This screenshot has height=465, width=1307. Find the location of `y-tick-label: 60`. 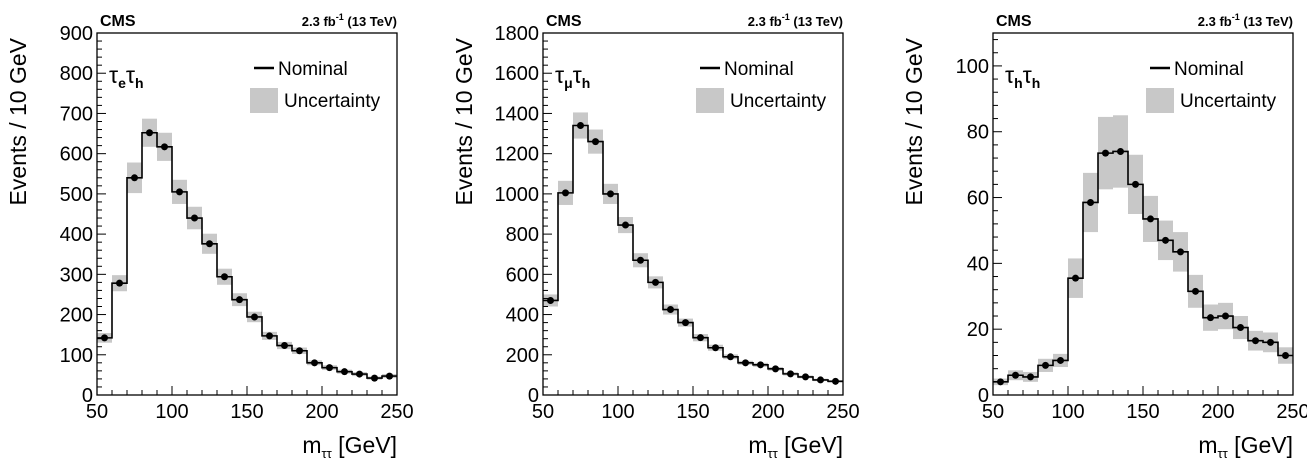

y-tick-label: 60 is located at coordinates (978, 199).